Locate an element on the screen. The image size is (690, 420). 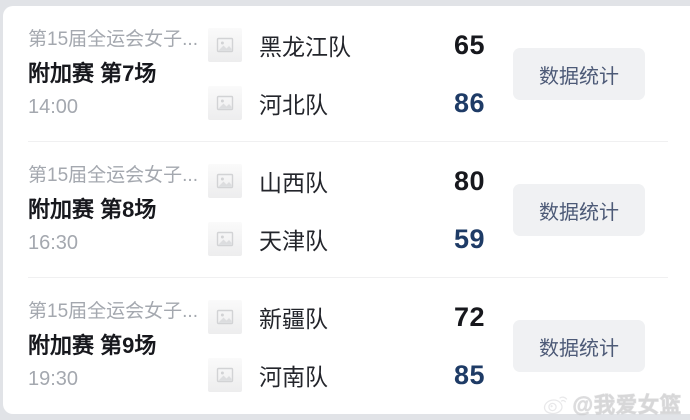
team-name: 黑龙江队 is located at coordinates (305, 47).